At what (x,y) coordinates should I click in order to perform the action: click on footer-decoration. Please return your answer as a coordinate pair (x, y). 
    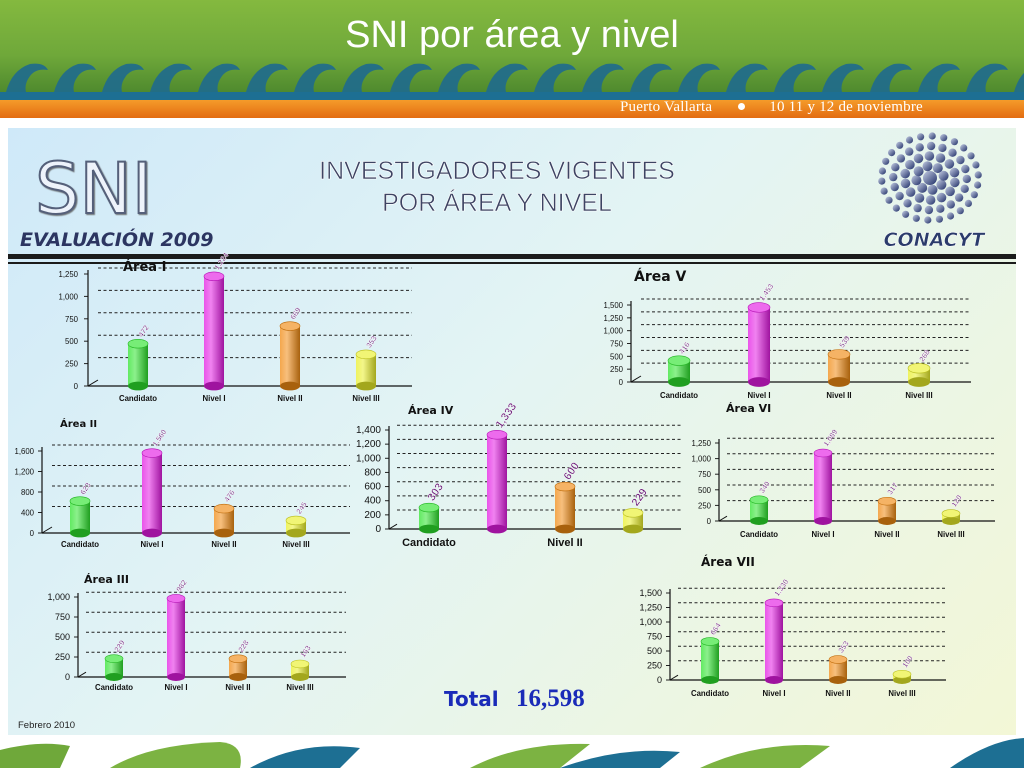
    Looking at the image, I should click on (512, 752).